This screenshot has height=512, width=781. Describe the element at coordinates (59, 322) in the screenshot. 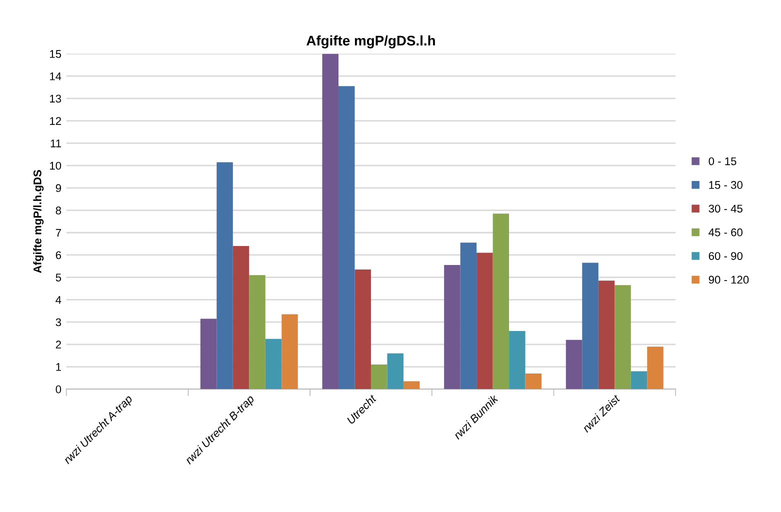

I see `y-tick-label: 3` at that location.